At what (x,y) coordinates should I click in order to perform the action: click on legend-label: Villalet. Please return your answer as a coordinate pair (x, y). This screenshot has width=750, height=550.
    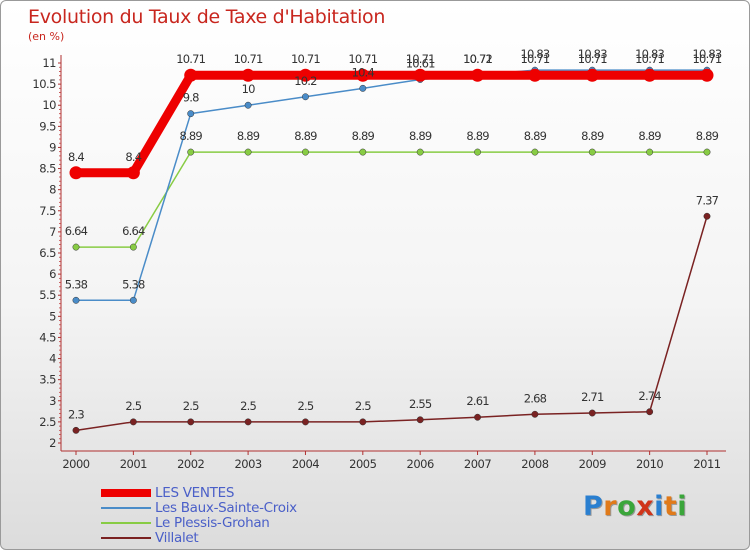
    Looking at the image, I should click on (177, 538).